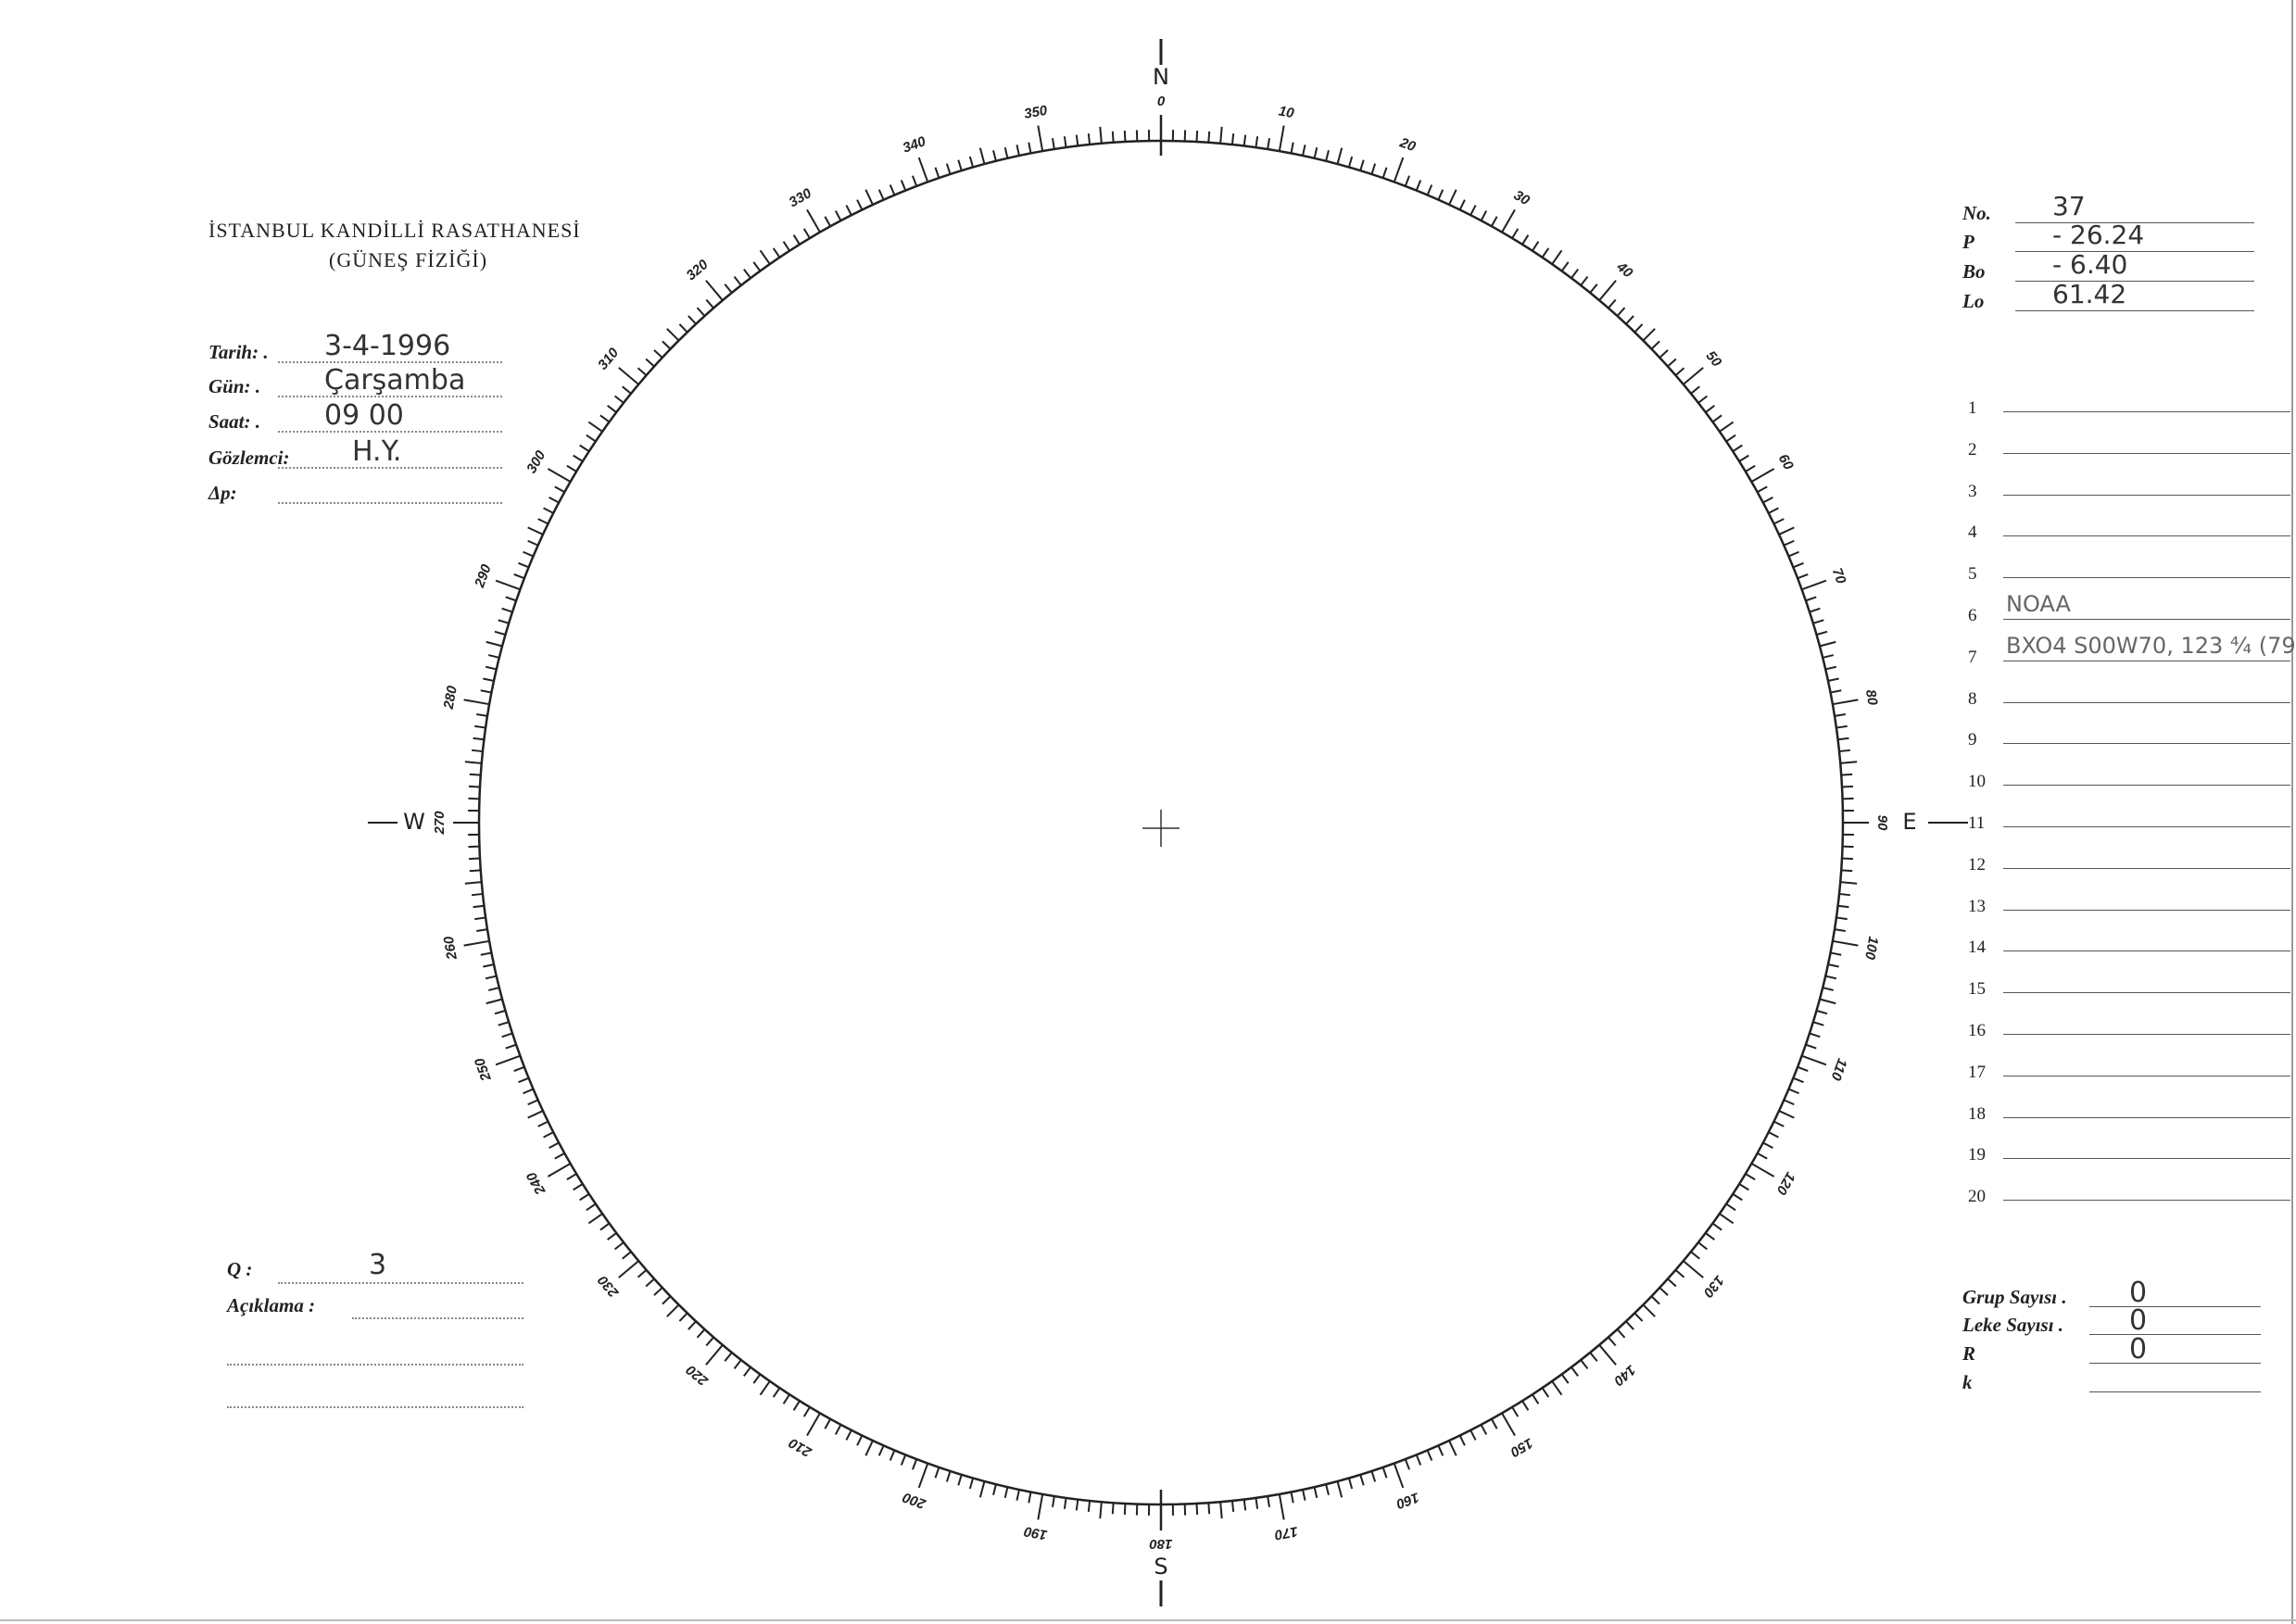 The height and width of the screenshot is (1624, 2296). I want to click on param-label: Bo, so click(1974, 271).